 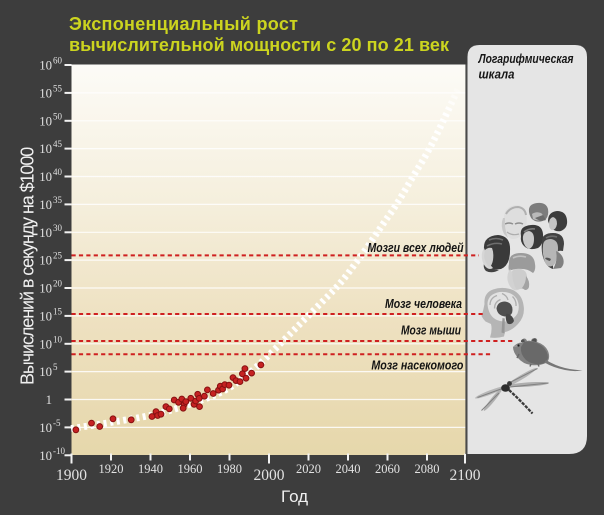 What do you see at coordinates (71, 475) in the screenshot?
I see `svg-text: 1900` at bounding box center [71, 475].